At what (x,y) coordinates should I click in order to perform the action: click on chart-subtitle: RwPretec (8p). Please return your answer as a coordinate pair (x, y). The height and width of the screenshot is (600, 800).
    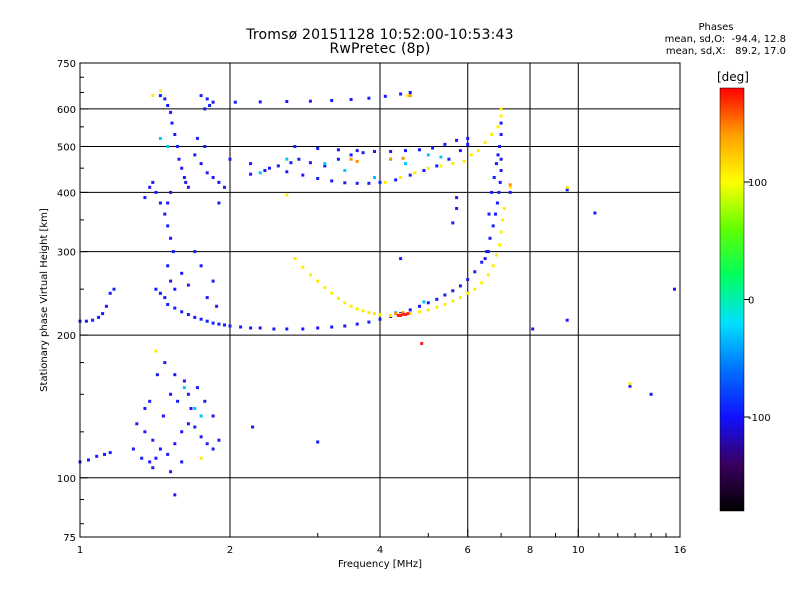
    Looking at the image, I should click on (380, 49).